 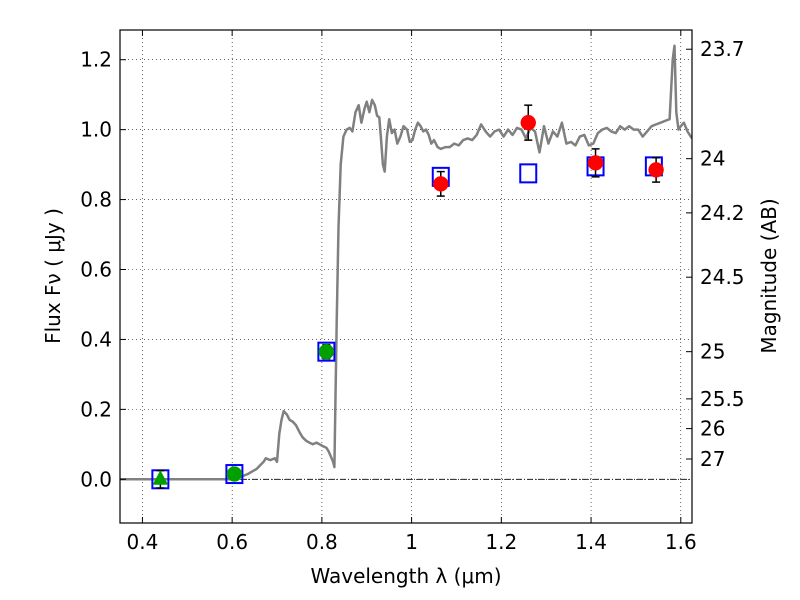 I want to click on upper-limit-triangle, so click(x=160, y=477).